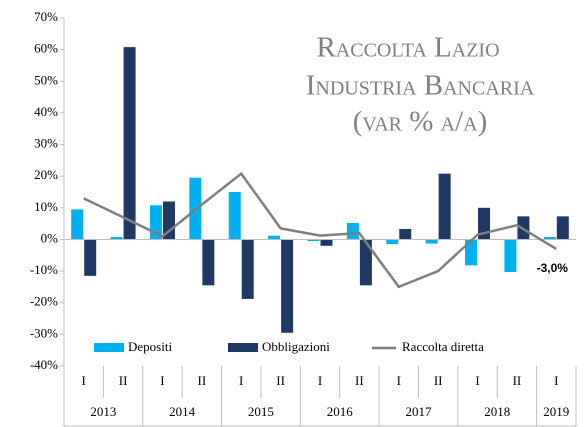  What do you see at coordinates (150, 346) in the screenshot?
I see `legend-label: Depositi` at bounding box center [150, 346].